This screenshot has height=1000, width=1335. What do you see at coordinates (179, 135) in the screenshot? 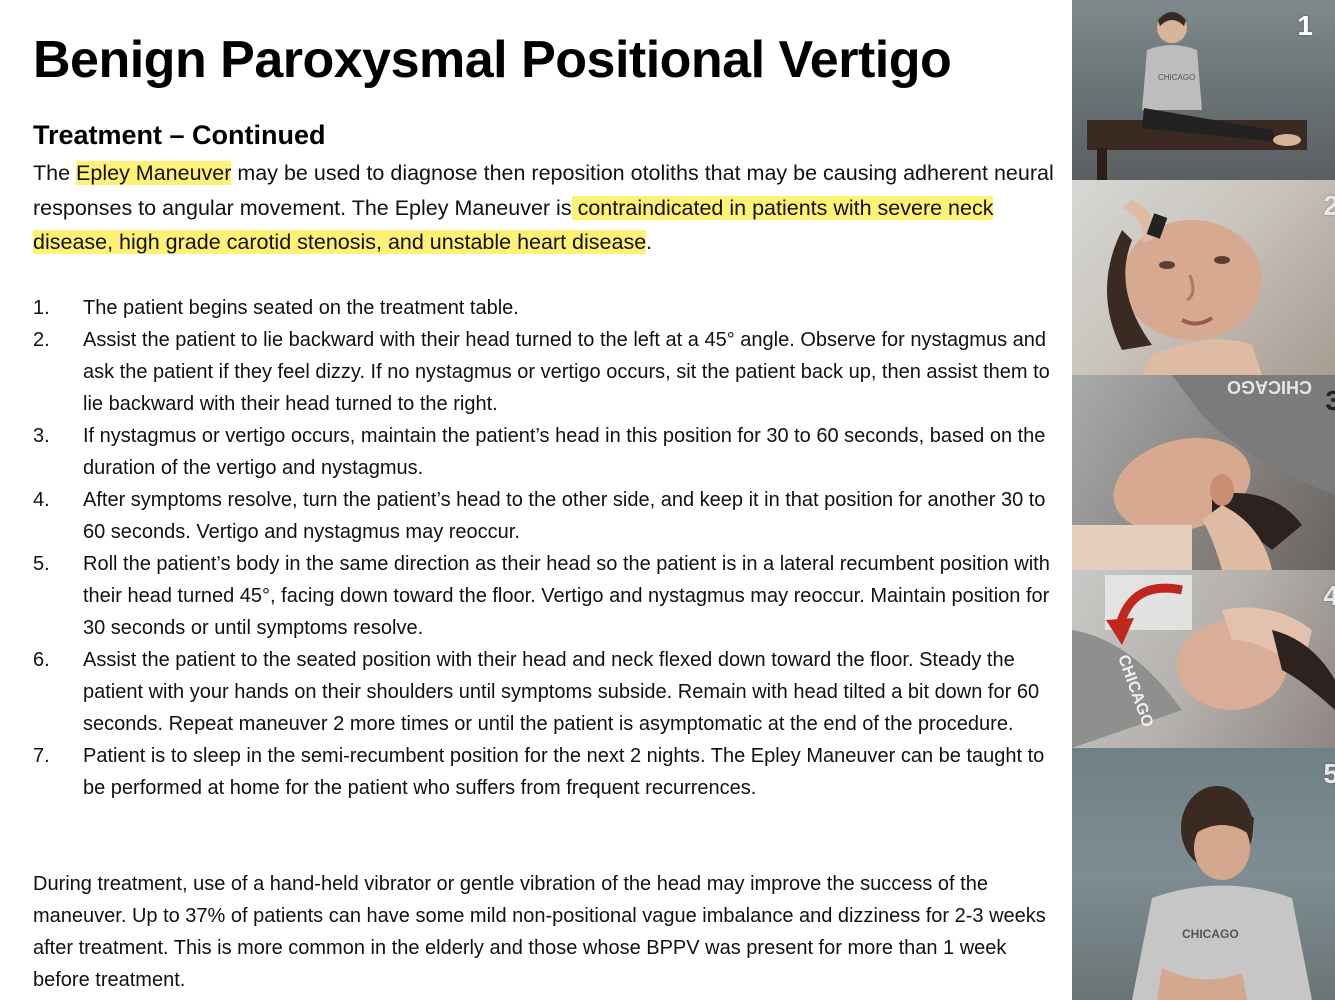
I see `section-subtitle: Treatment – Continued` at bounding box center [179, 135].